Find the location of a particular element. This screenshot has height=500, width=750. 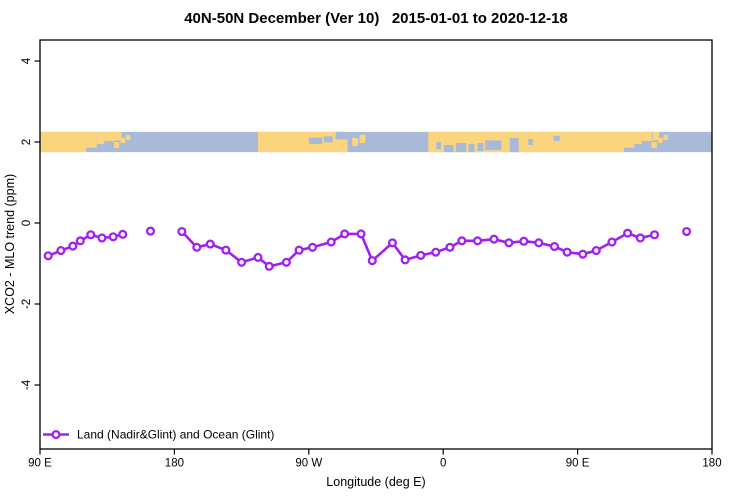

y-tick-label: 2 is located at coordinates (27, 142).